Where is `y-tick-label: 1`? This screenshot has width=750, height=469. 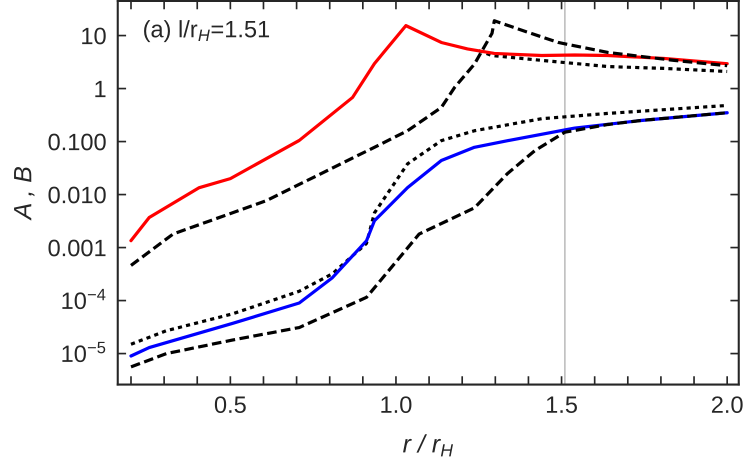 y-tick-label: 1 is located at coordinates (100, 89).